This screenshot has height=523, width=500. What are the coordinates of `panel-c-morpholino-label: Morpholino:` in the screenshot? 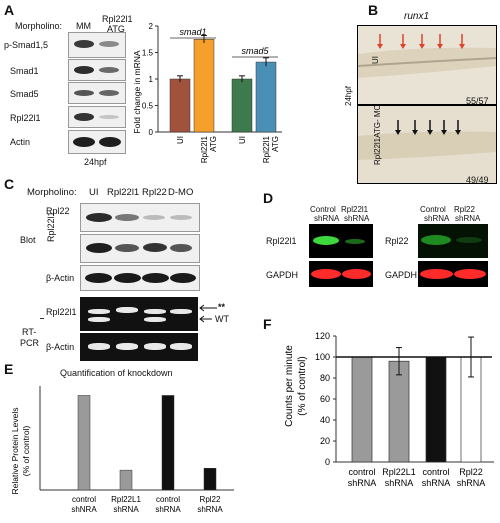 It's located at (52, 192).